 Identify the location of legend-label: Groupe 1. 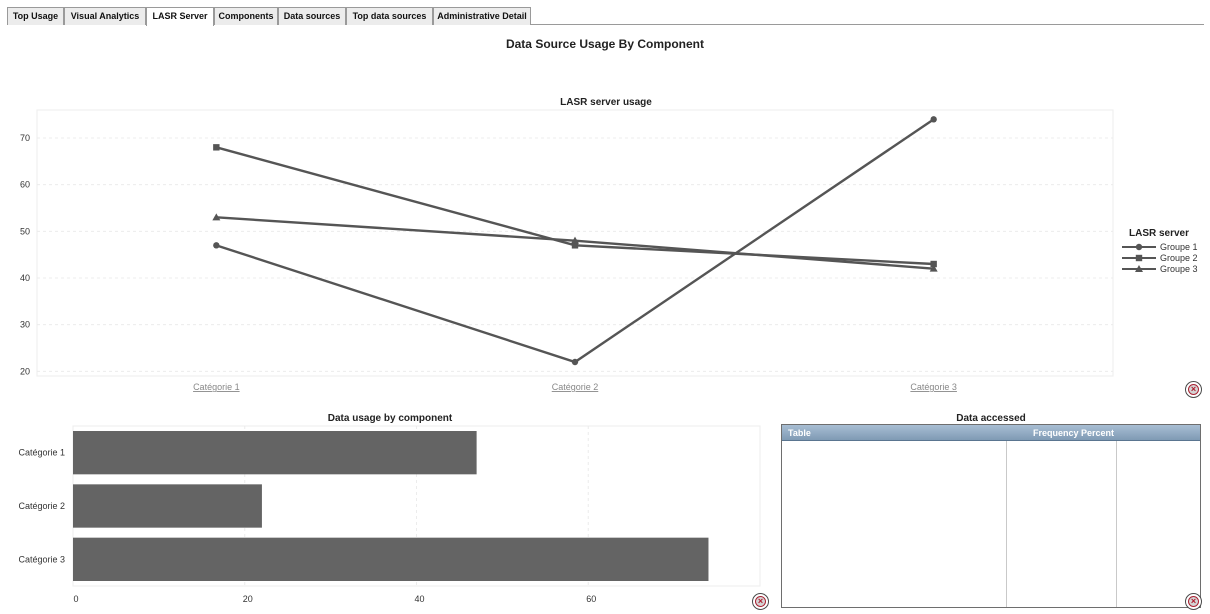
(1179, 247).